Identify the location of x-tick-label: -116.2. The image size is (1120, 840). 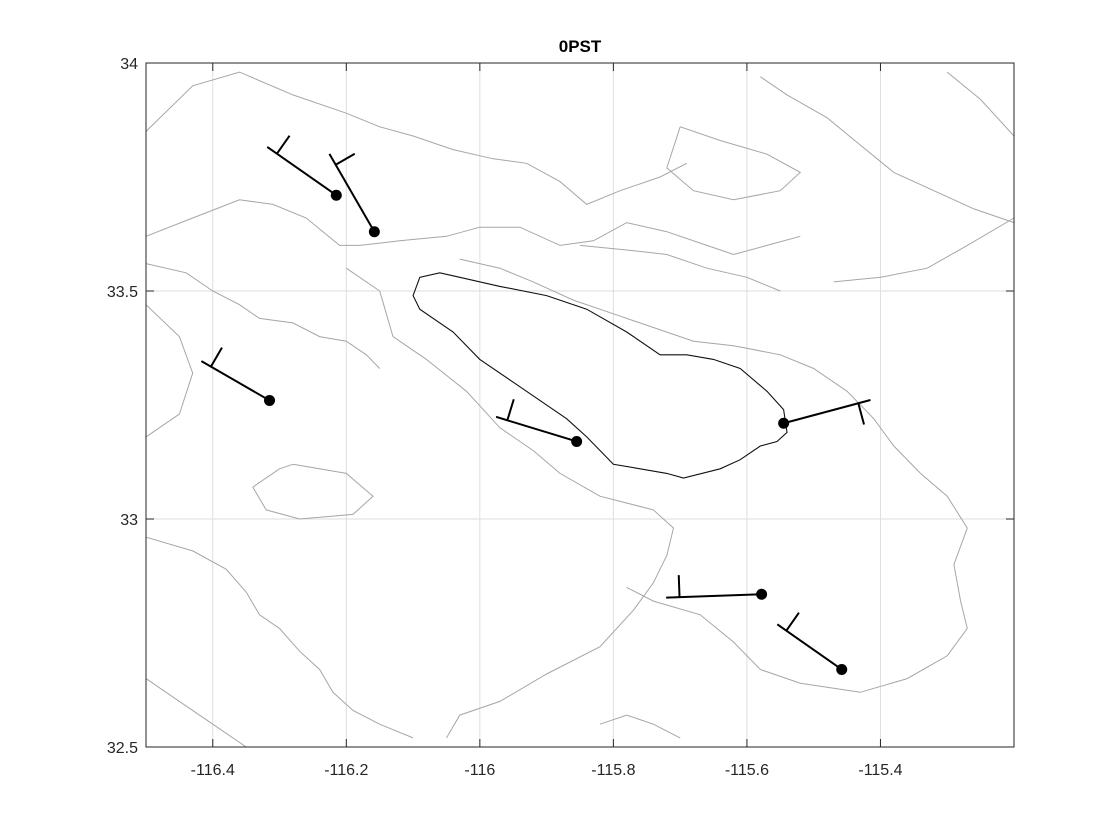
(346, 770).